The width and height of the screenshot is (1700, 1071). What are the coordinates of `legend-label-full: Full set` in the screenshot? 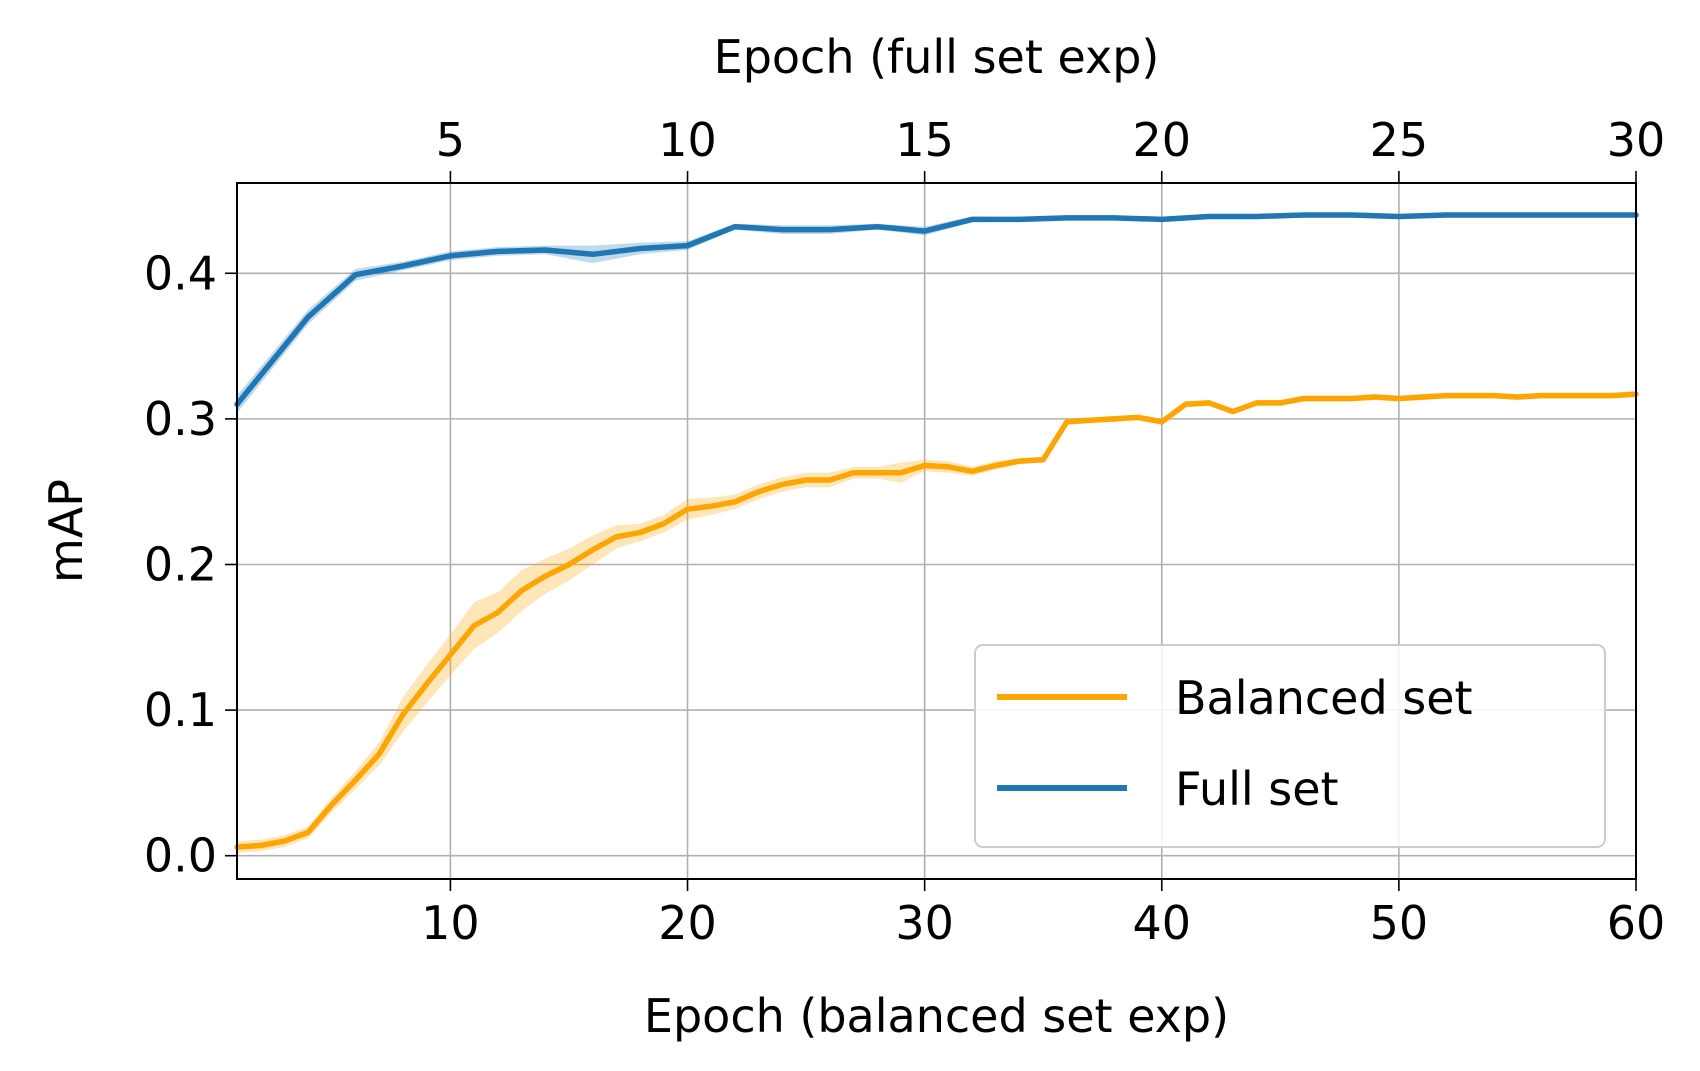 It's located at (1257, 789).